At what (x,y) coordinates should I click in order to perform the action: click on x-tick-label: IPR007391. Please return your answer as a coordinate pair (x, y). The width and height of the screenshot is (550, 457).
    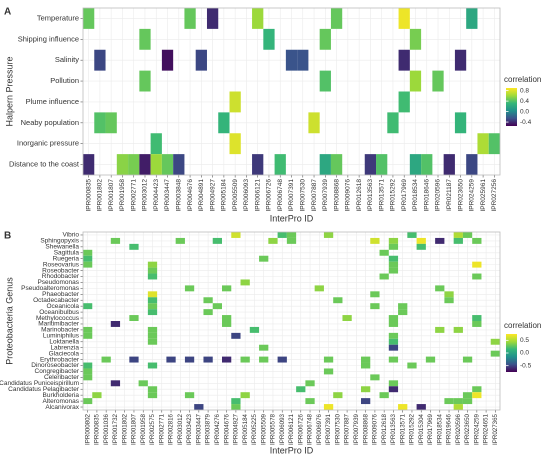
    Looking at the image, I should click on (291, 195).